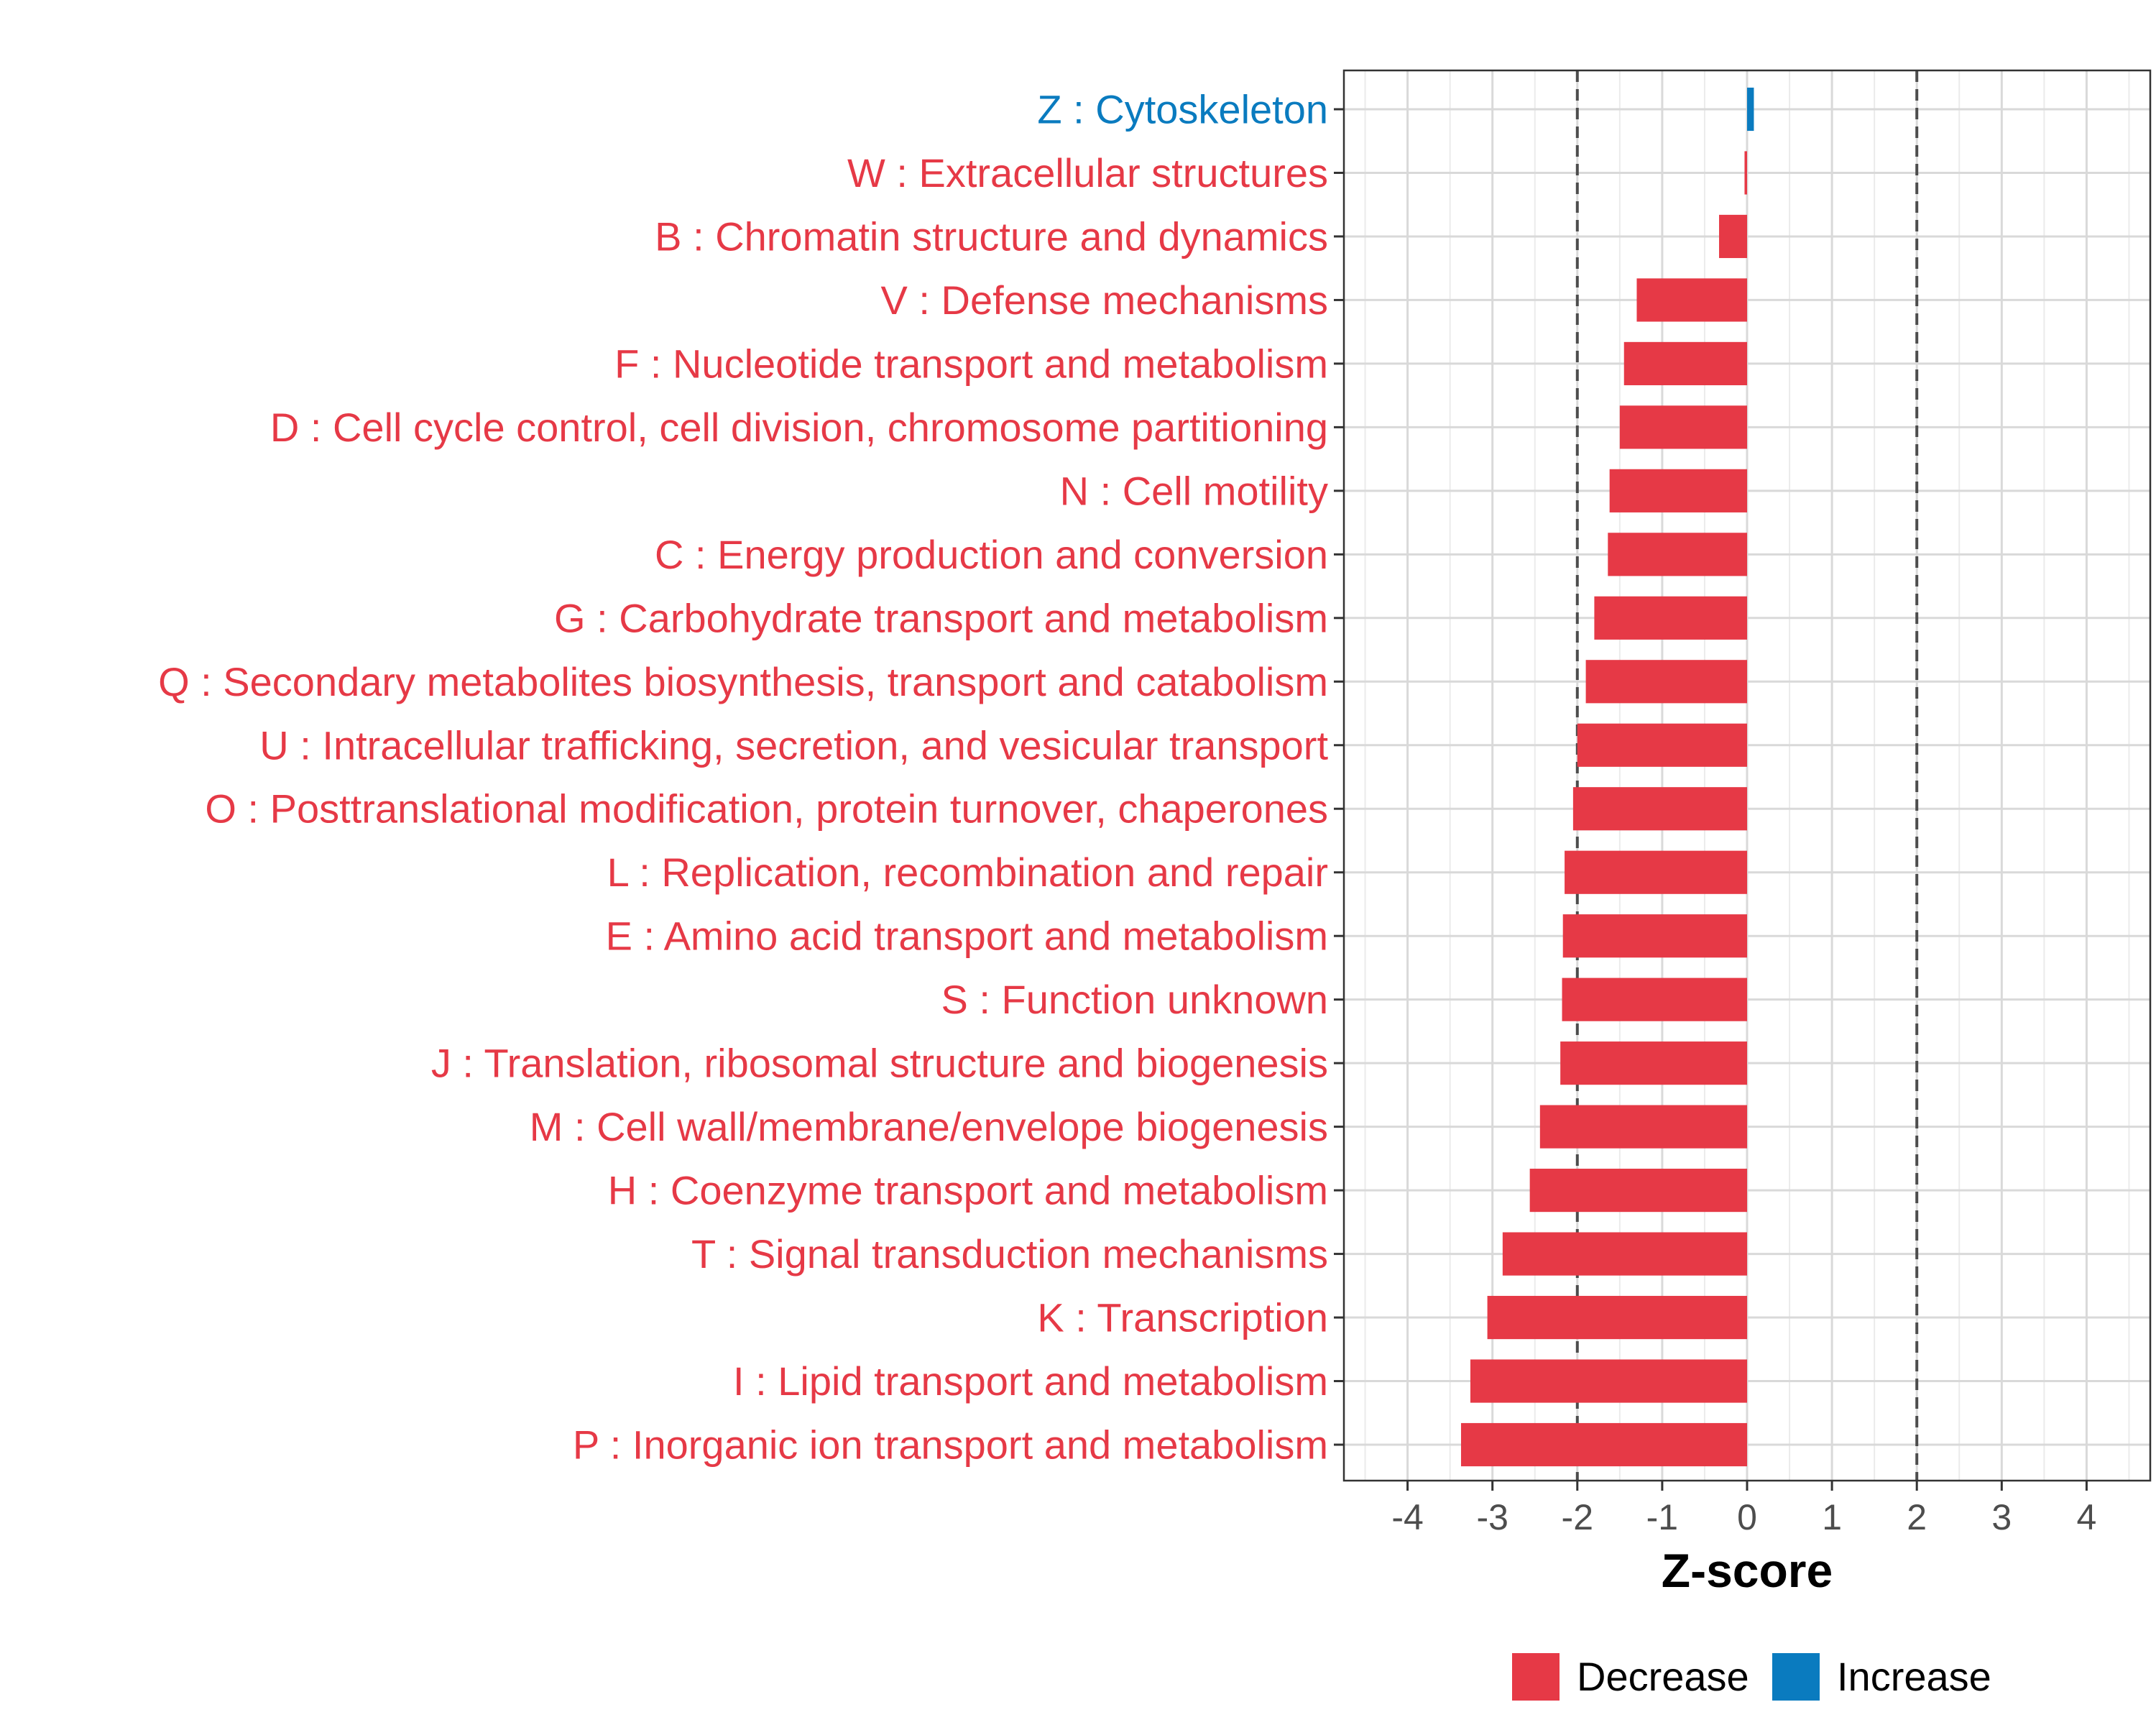 This screenshot has width=2156, height=1725. I want to click on reference-lines, so click(1747, 775).